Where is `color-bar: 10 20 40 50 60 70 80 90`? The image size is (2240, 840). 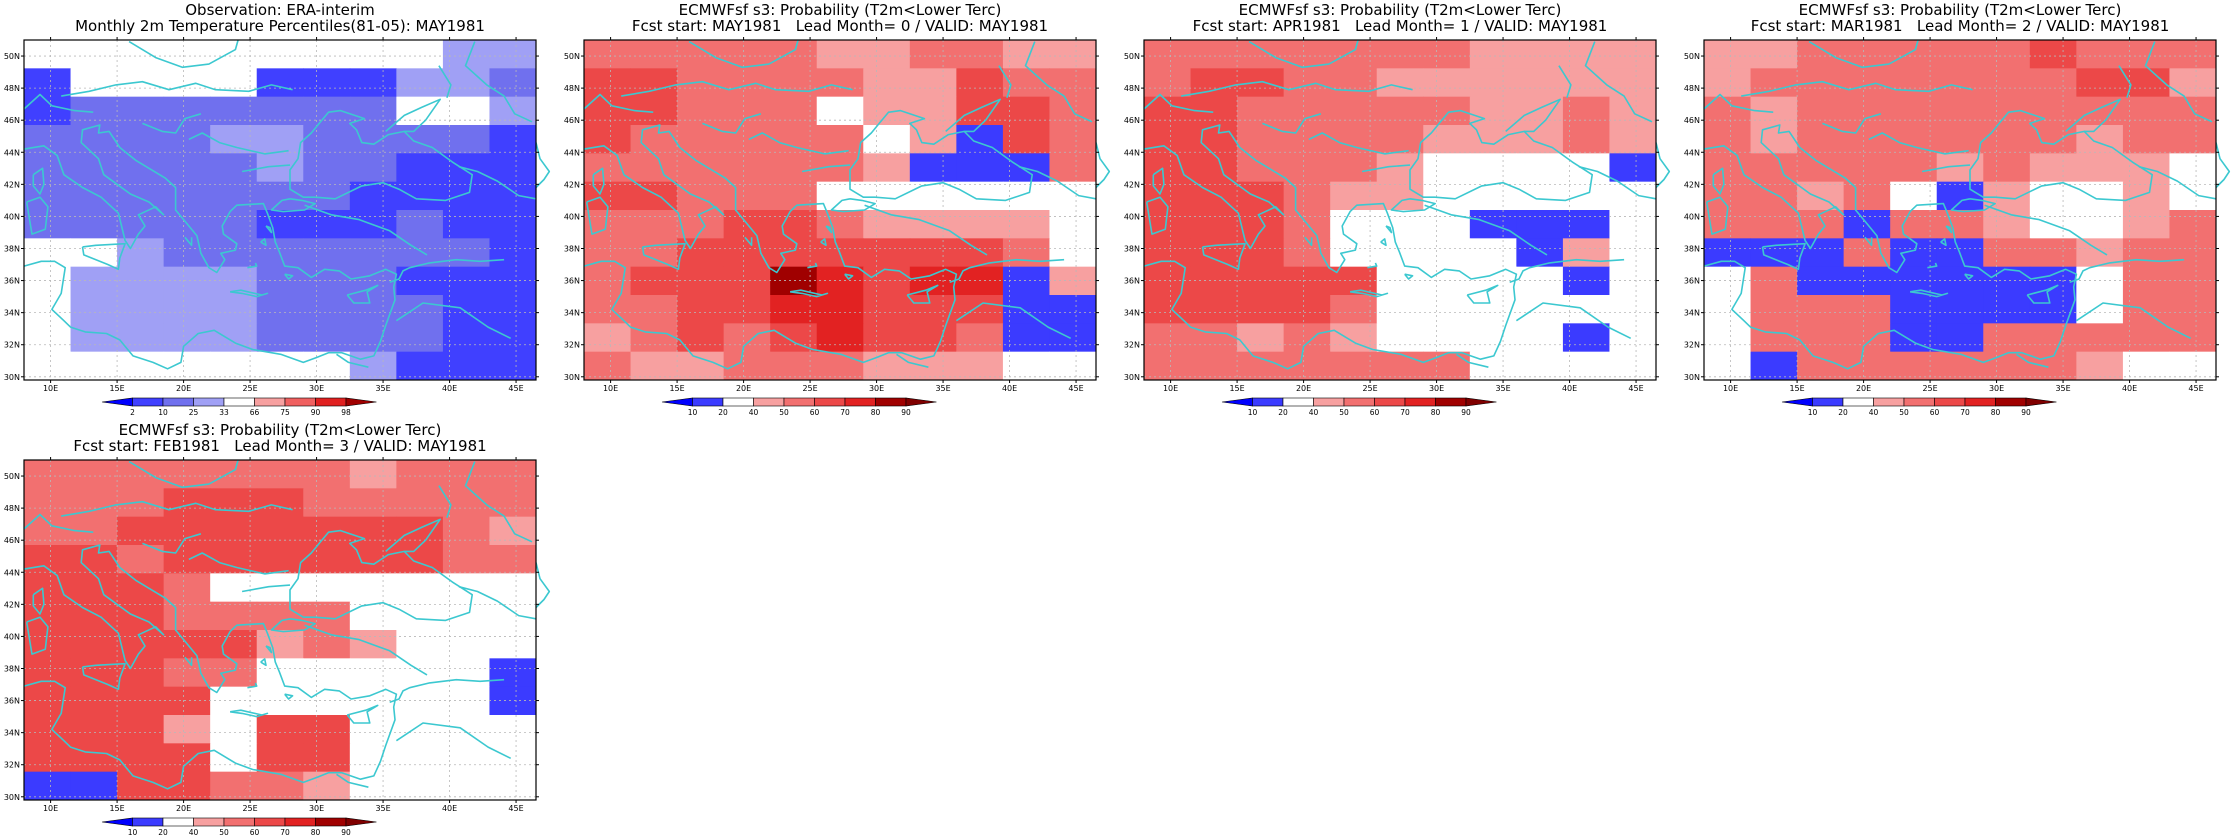 color-bar: 10 20 40 50 60 70 80 90 is located at coordinates (799, 407).